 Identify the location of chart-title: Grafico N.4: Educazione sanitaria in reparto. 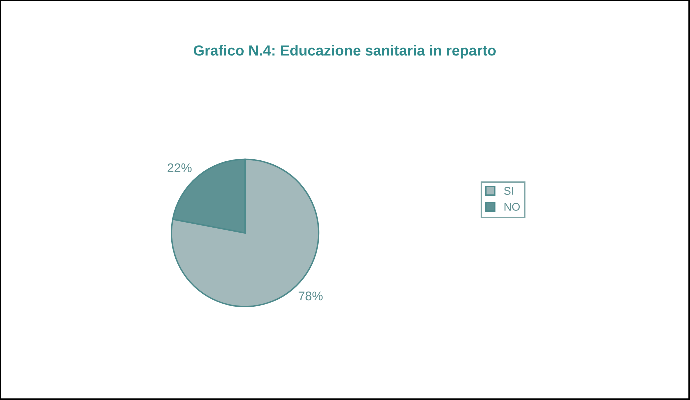
(345, 52).